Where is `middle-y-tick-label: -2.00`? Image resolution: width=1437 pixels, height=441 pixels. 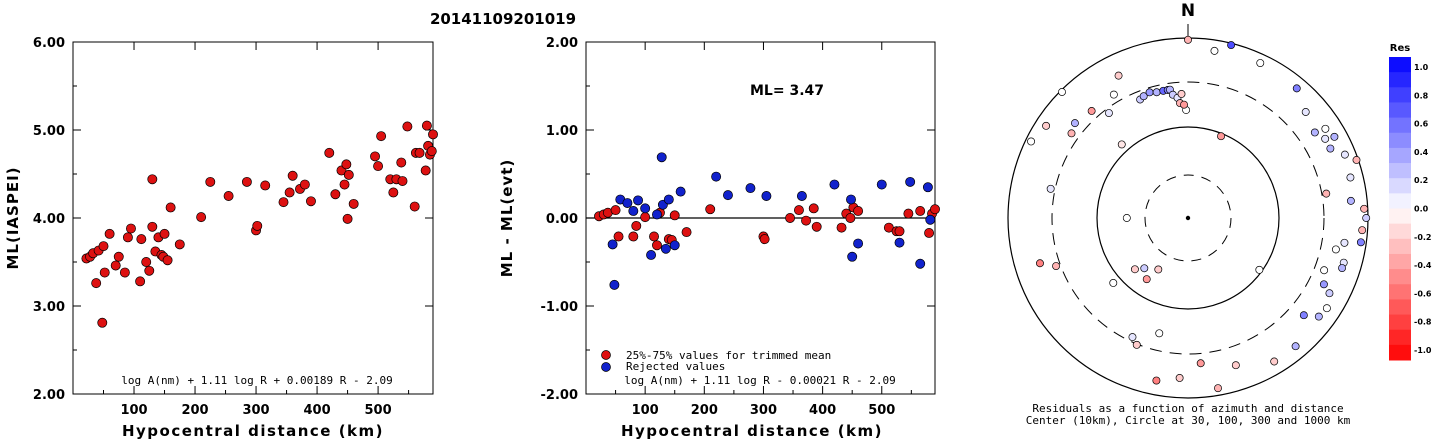
middle-y-tick-label: -2.00 is located at coordinates (559, 395).